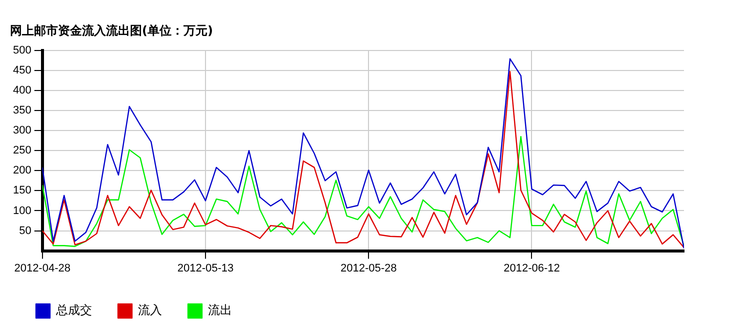 Image resolution: width=744 pixels, height=328 pixels. Describe the element at coordinates (42, 268) in the screenshot. I see `x-tick-label: 2012-04-28` at that location.